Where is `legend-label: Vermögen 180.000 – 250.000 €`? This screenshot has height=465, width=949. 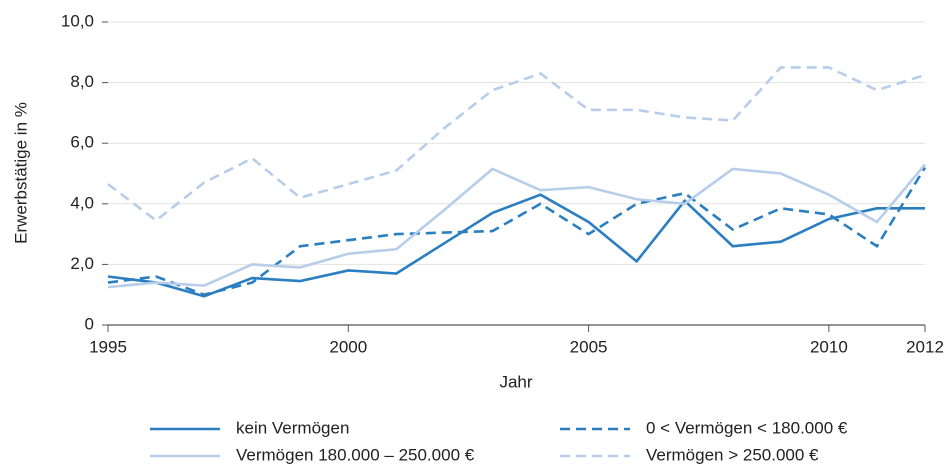
legend-label: Vermögen 180.000 – 250.000 € is located at coordinates (355, 454).